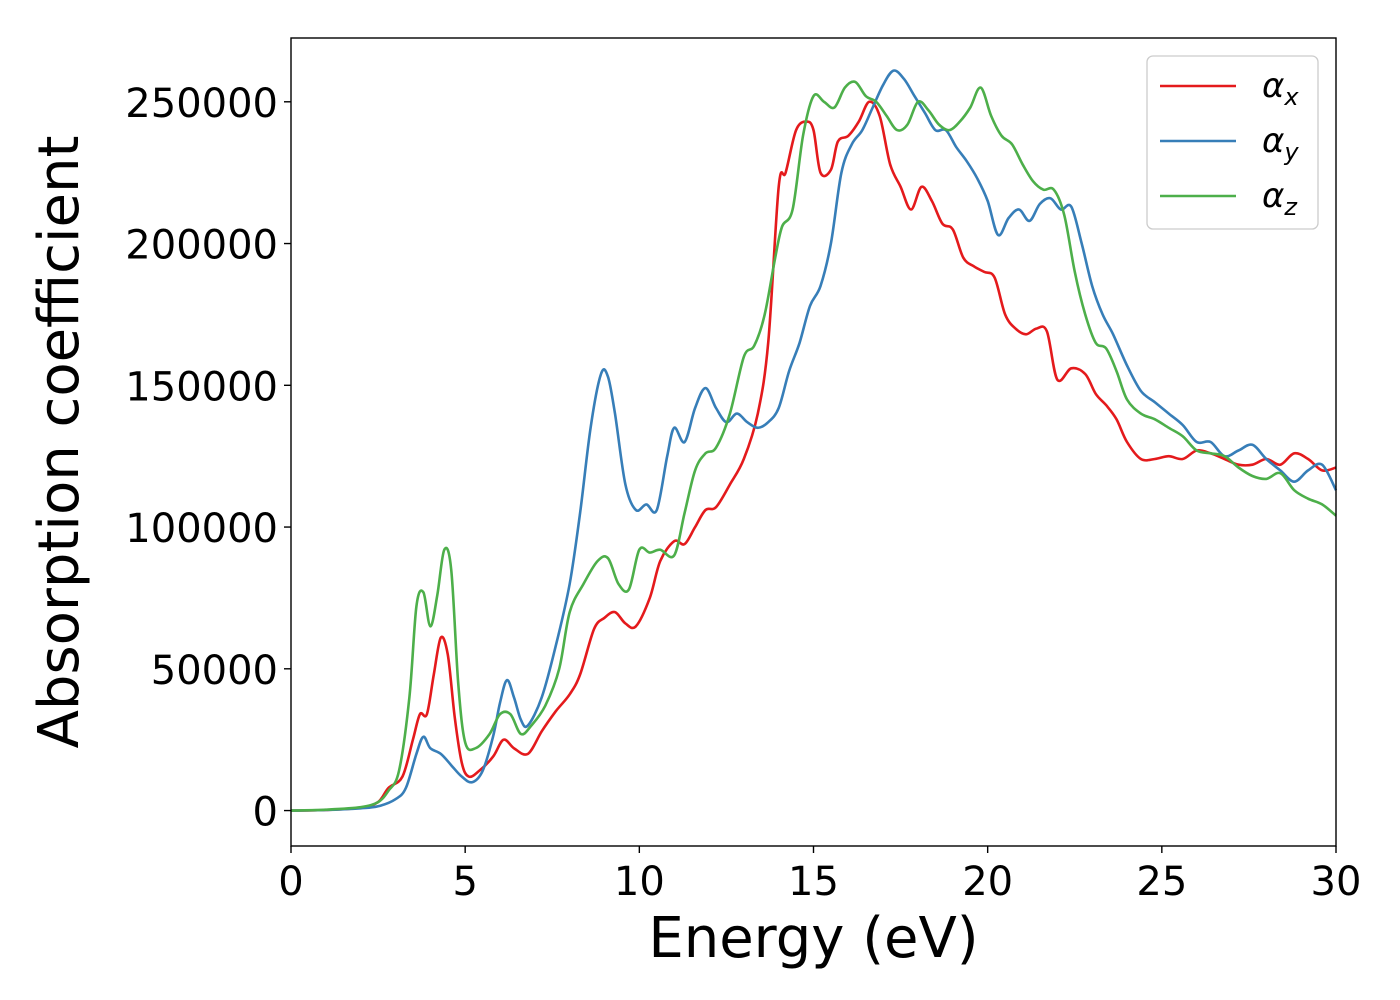 The image size is (1400, 1000). Describe the element at coordinates (813, 938) in the screenshot. I see `x-axis-label: Energy (eV)` at that location.